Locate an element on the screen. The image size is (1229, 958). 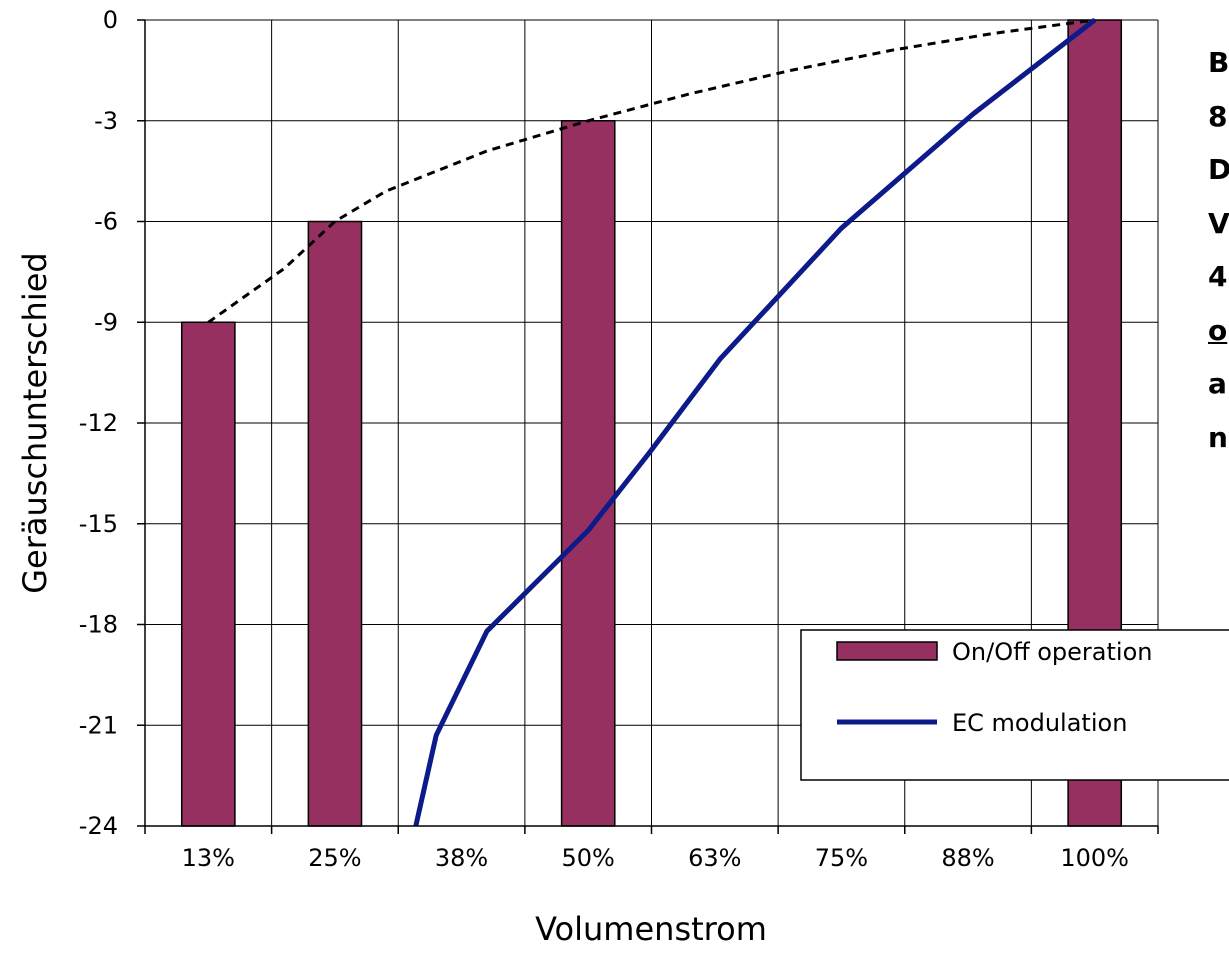
x-tick-label: 25% is located at coordinates (334, 858).